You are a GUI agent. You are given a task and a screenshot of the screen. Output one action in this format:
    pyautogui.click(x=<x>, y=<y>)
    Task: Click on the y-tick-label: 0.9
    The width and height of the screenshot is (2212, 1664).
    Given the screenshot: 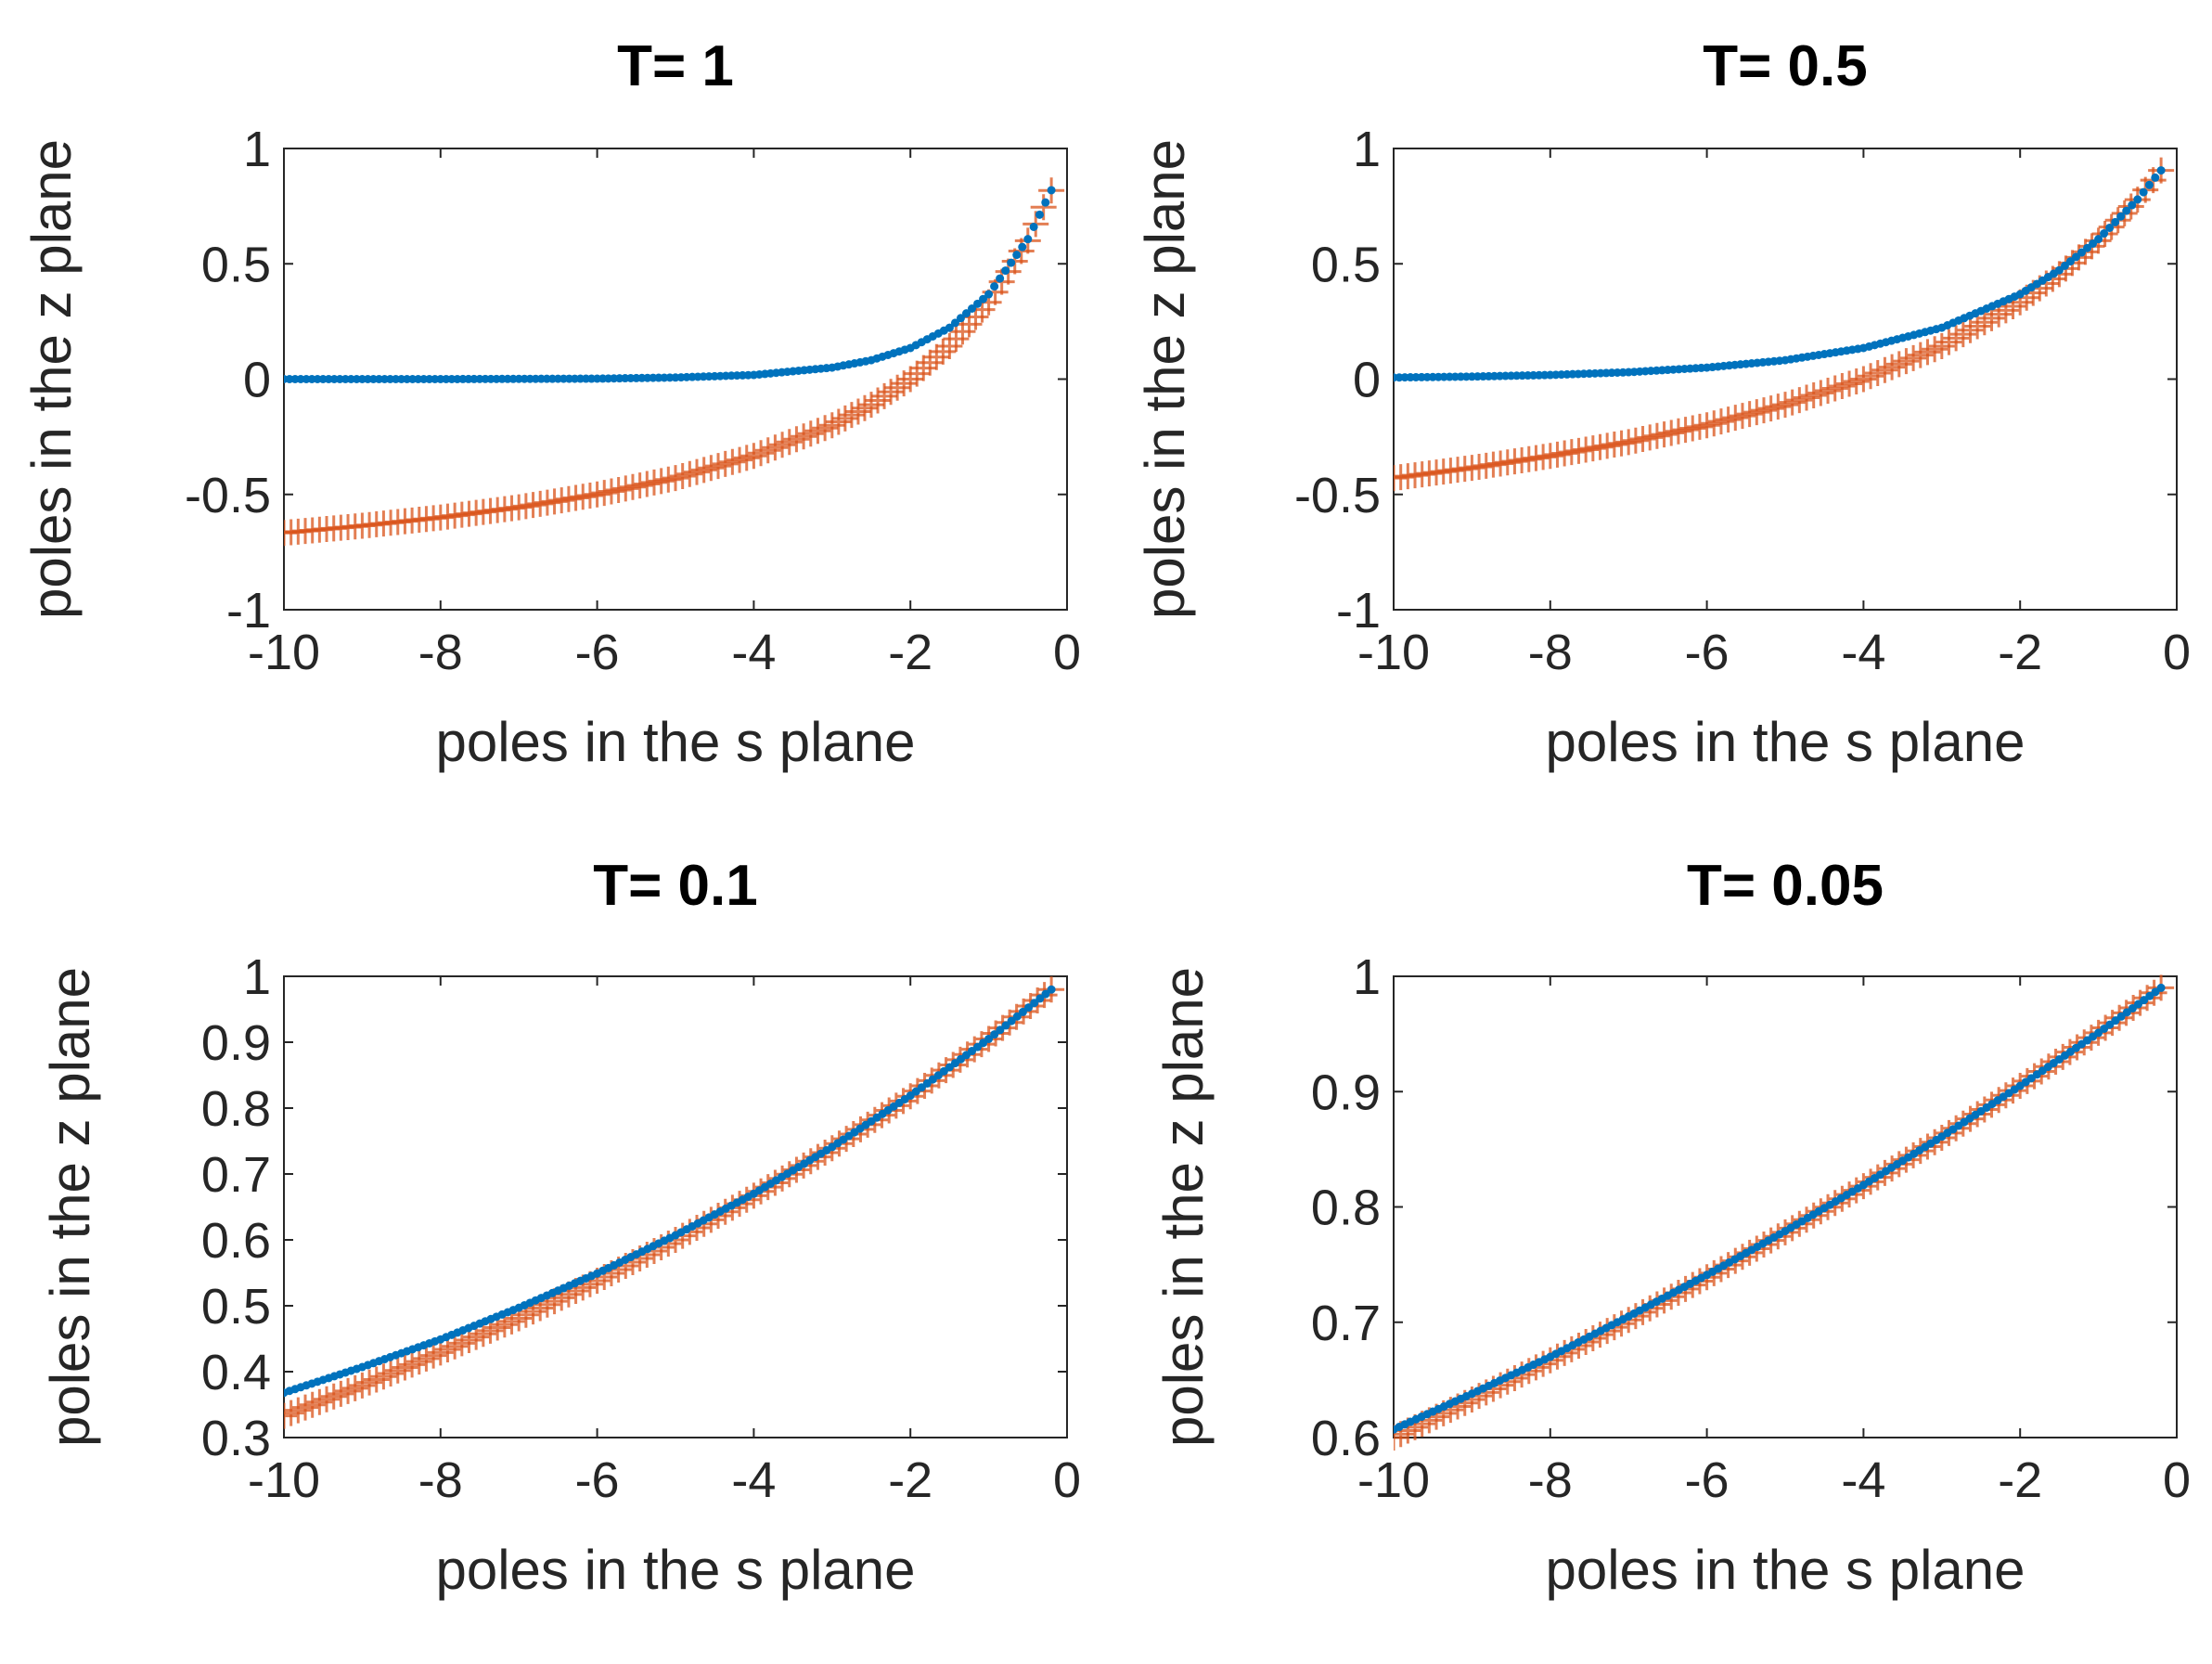 What is the action you would take?
    pyautogui.click(x=1346, y=1092)
    